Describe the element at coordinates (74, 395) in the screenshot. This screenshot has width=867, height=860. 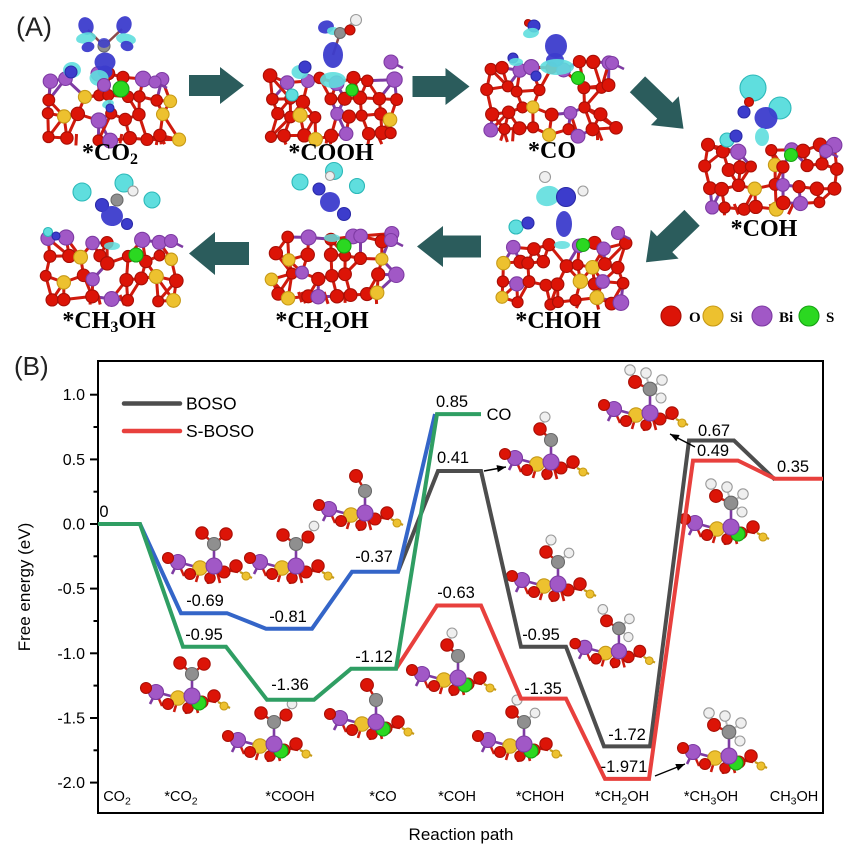
I see `svg-text: 1.0` at that location.